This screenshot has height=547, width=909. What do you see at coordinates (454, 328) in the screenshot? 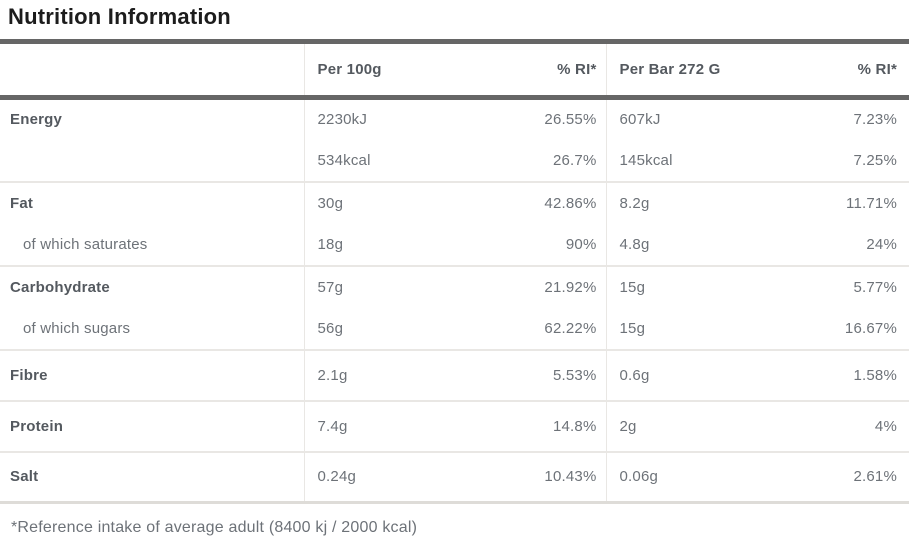
I see `table-row: of which sugars 56g 62.22% 15g 16.67%` at bounding box center [454, 328].